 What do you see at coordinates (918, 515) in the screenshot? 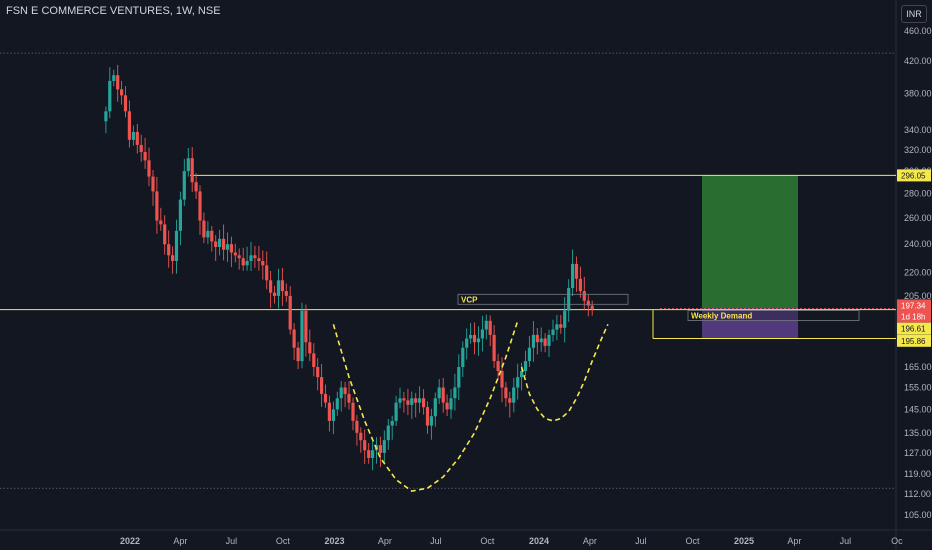
I see `y-tick-label: 105.00` at bounding box center [918, 515].